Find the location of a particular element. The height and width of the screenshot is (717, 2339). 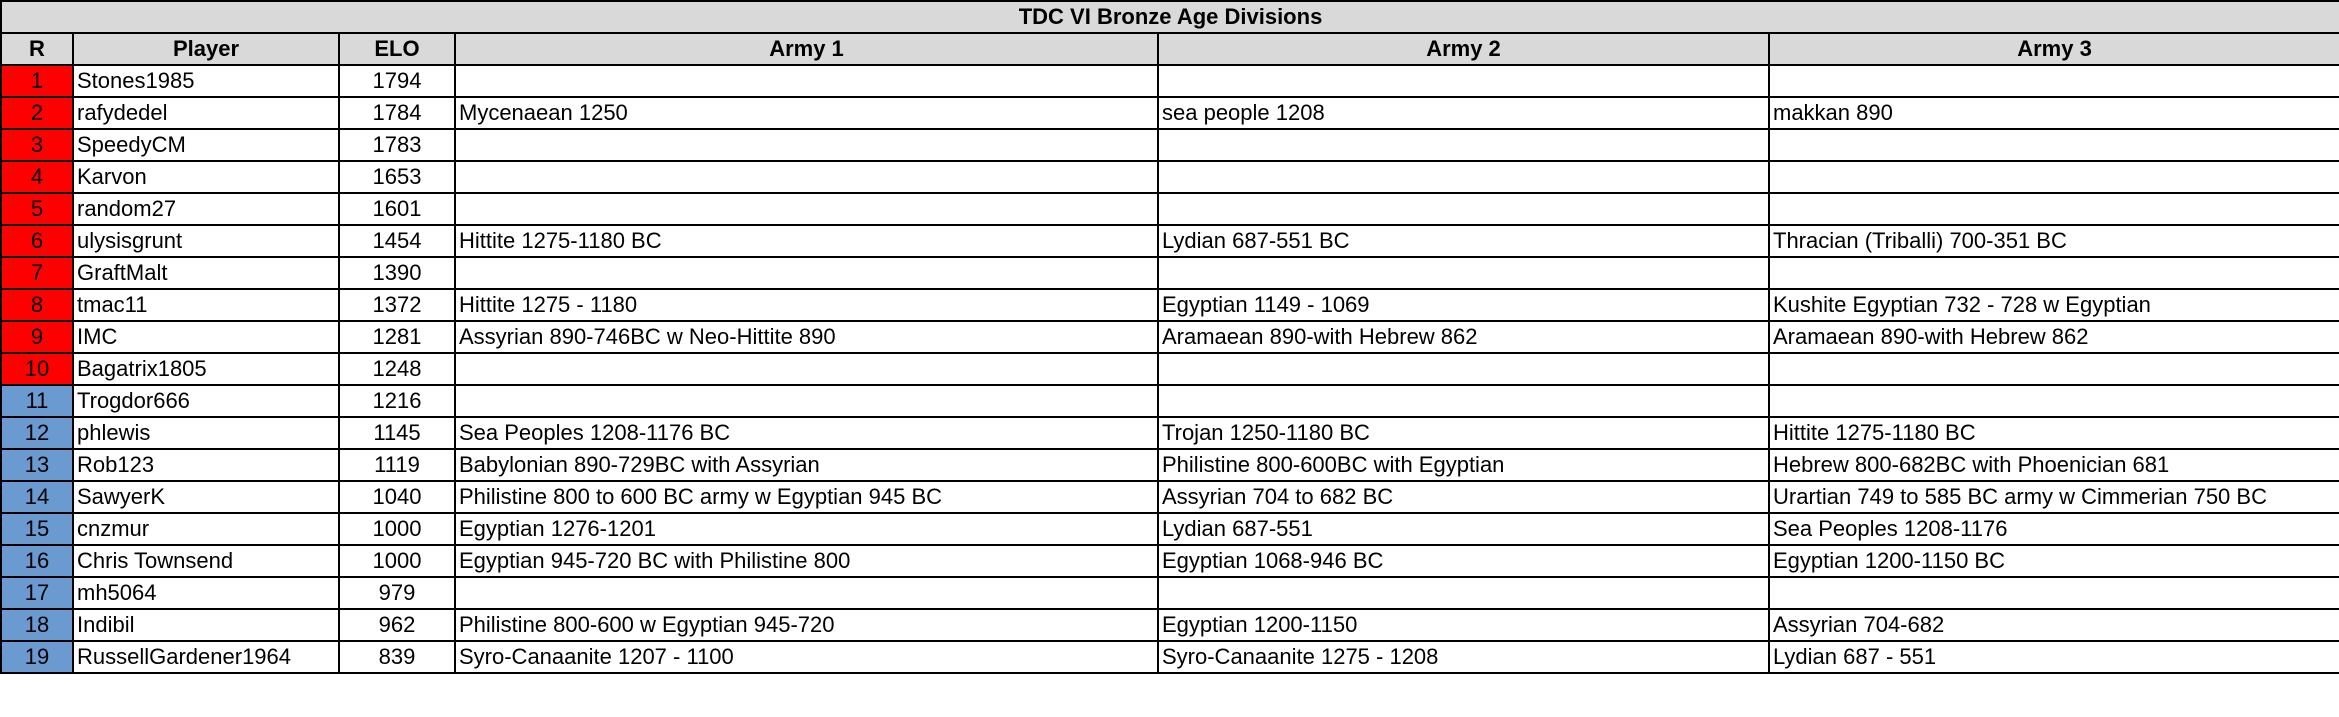

elo-cell: 1454 is located at coordinates (397, 241).